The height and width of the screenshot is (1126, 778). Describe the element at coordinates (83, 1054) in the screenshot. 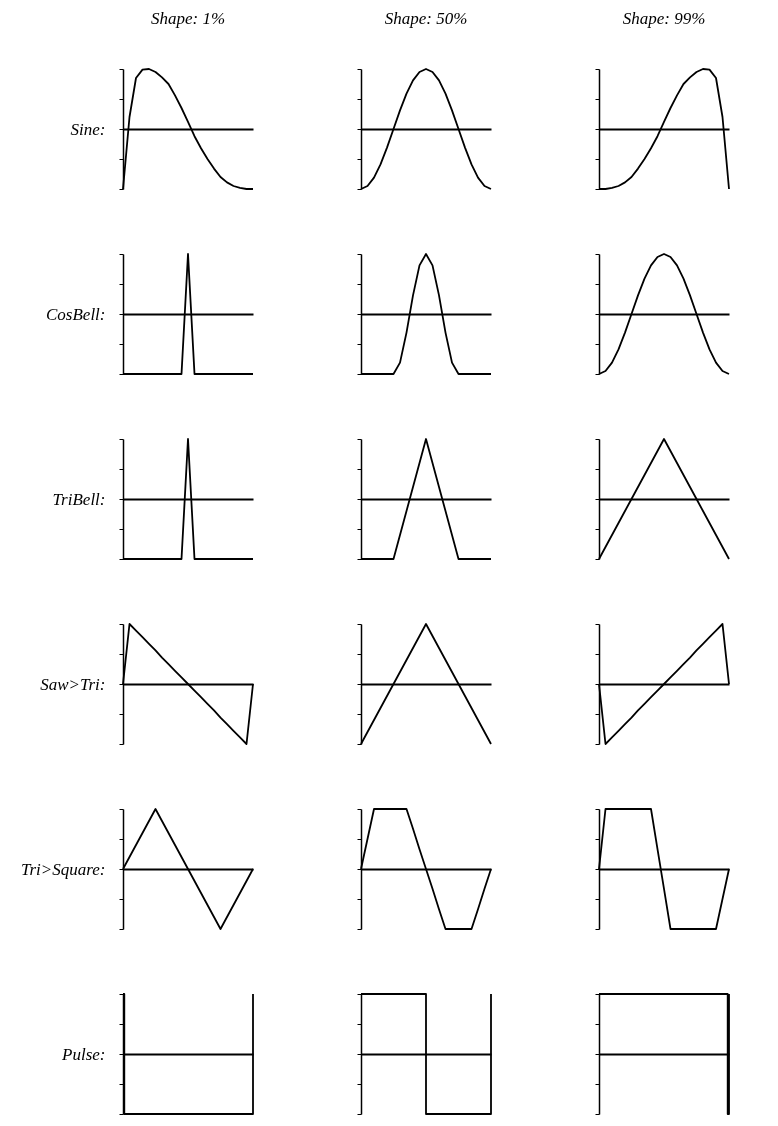

I see `y-axis-title: Pulse:` at that location.